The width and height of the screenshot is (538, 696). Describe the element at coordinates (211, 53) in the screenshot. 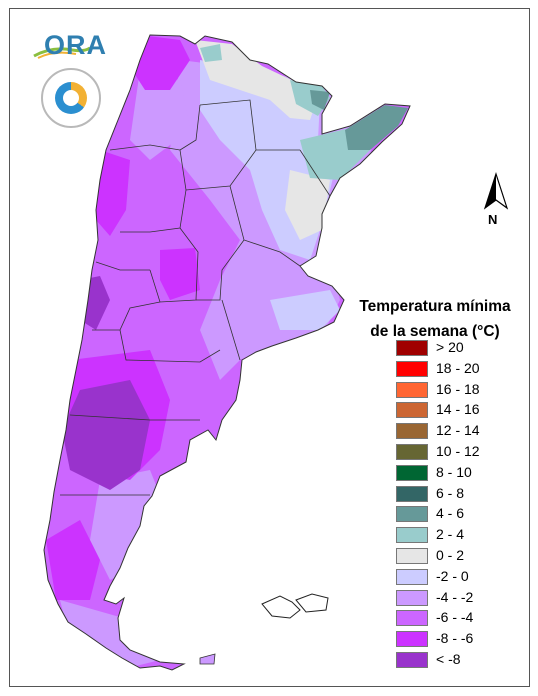

I see `fill-2-4-north` at that location.